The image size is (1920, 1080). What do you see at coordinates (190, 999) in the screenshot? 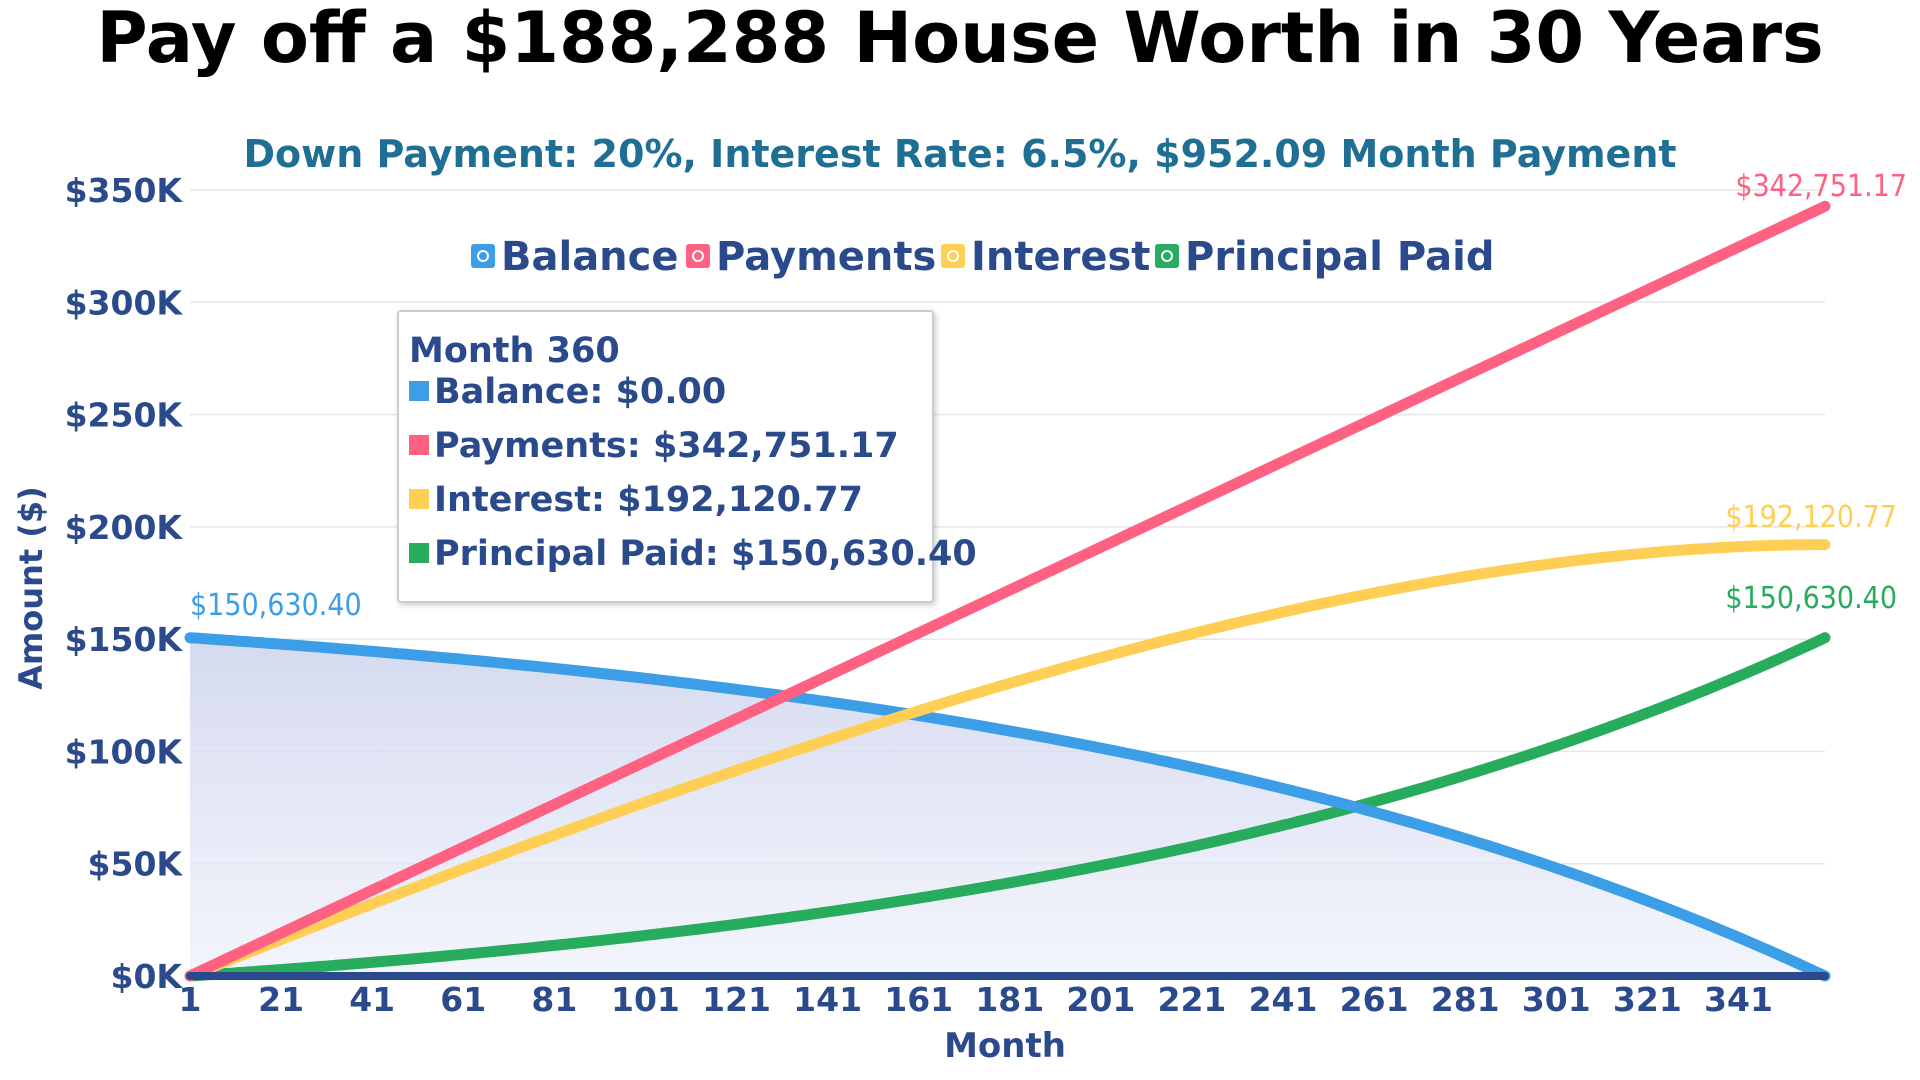
I see `x-tick-label: 1` at bounding box center [190, 999].